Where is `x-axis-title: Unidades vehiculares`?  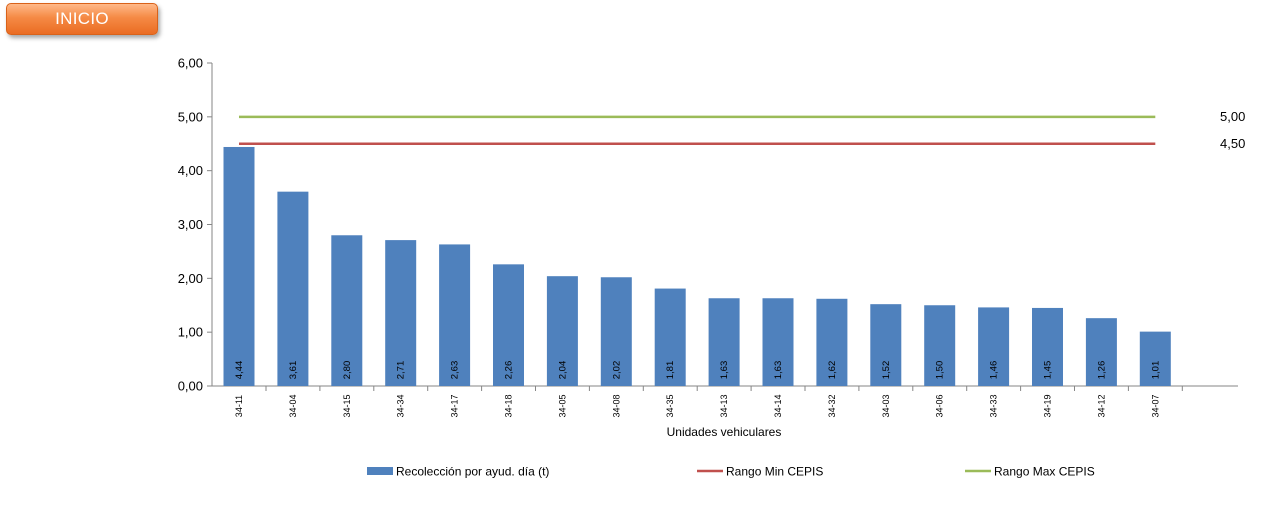 x-axis-title: Unidades vehiculares is located at coordinates (724, 432).